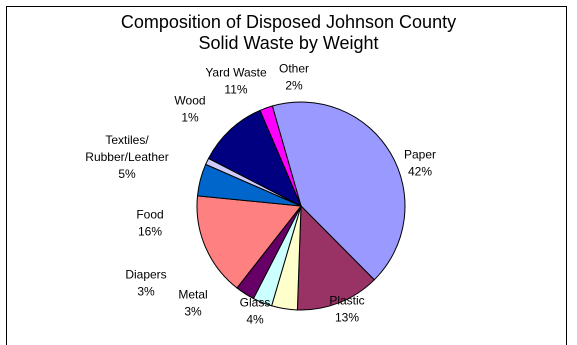 The width and height of the screenshot is (577, 345). Describe the element at coordinates (127, 174) in the screenshot. I see `slice-value-label: 5%` at that location.